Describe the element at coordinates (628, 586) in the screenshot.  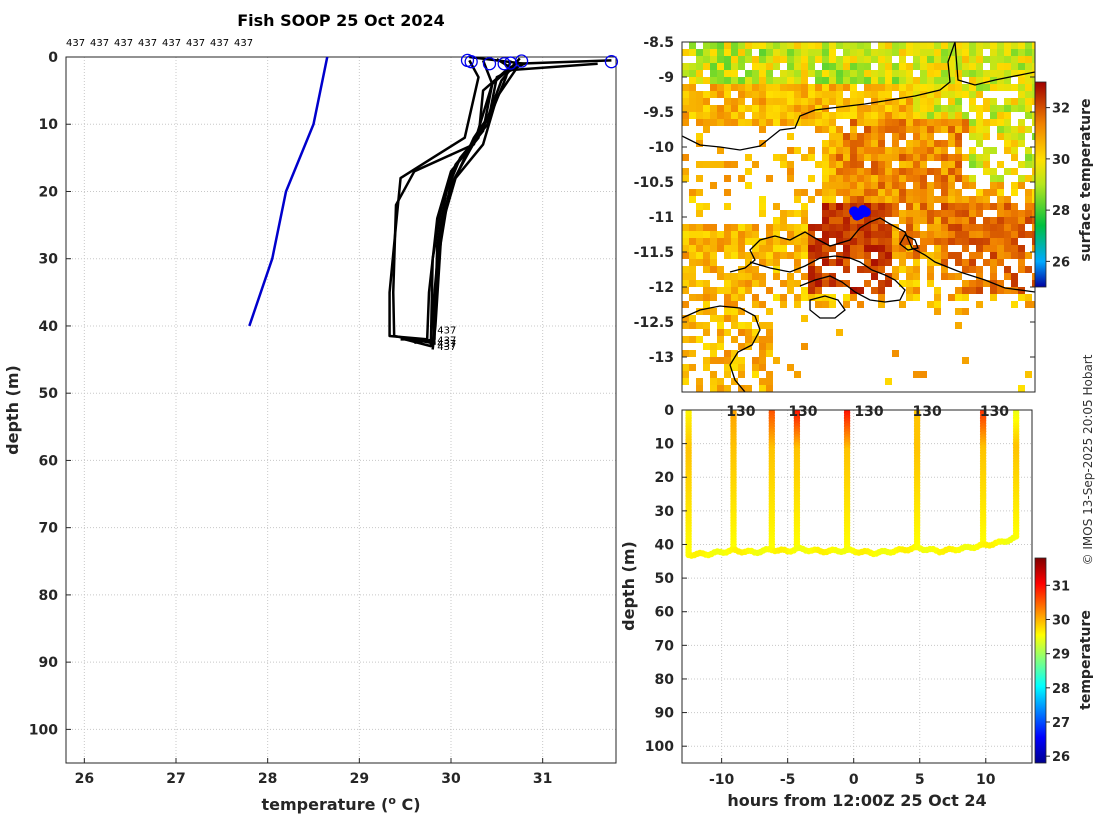
I see `section-y-label: depth (m)` at that location.